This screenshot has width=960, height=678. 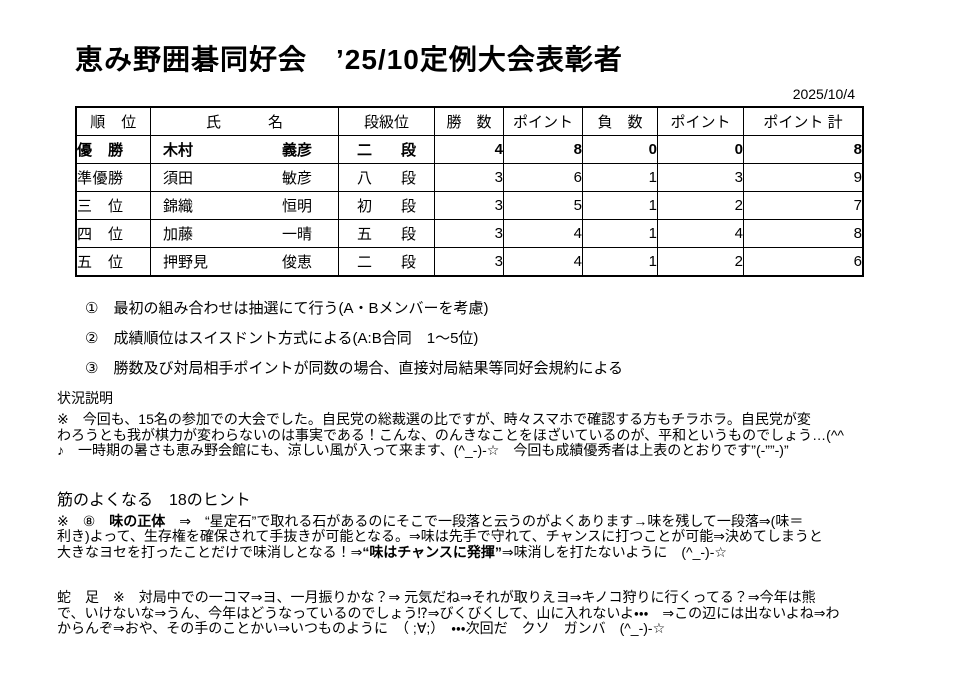 I want to click on header-name-left: 氏, so click(x=214, y=122).